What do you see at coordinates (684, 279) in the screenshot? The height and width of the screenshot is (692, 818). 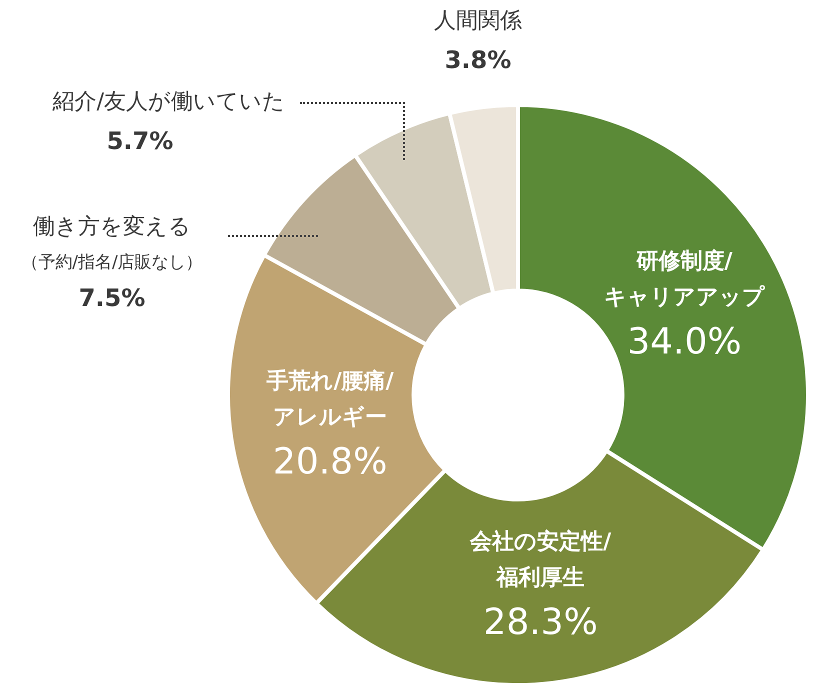 I see `slice-label: 研修制度/キャリアアップ` at bounding box center [684, 279].